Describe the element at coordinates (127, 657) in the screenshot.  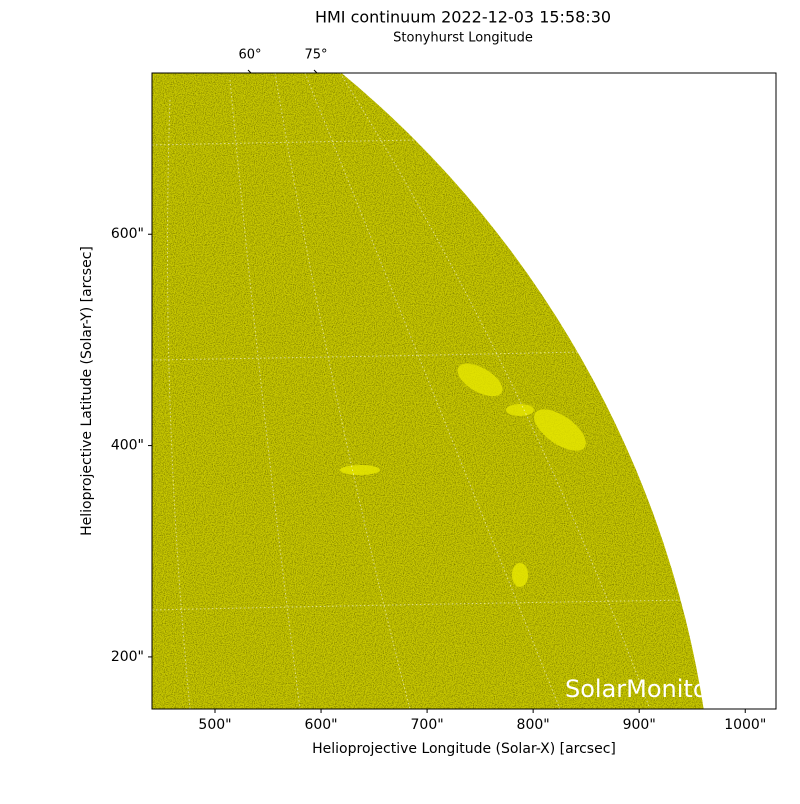
I see `y-tick-label: 200"` at that location.